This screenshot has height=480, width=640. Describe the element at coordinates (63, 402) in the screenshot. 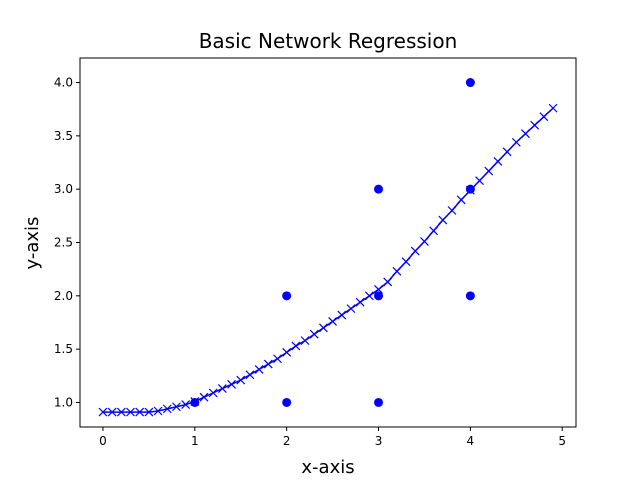

I see `y-tick-label: 1.0` at that location.